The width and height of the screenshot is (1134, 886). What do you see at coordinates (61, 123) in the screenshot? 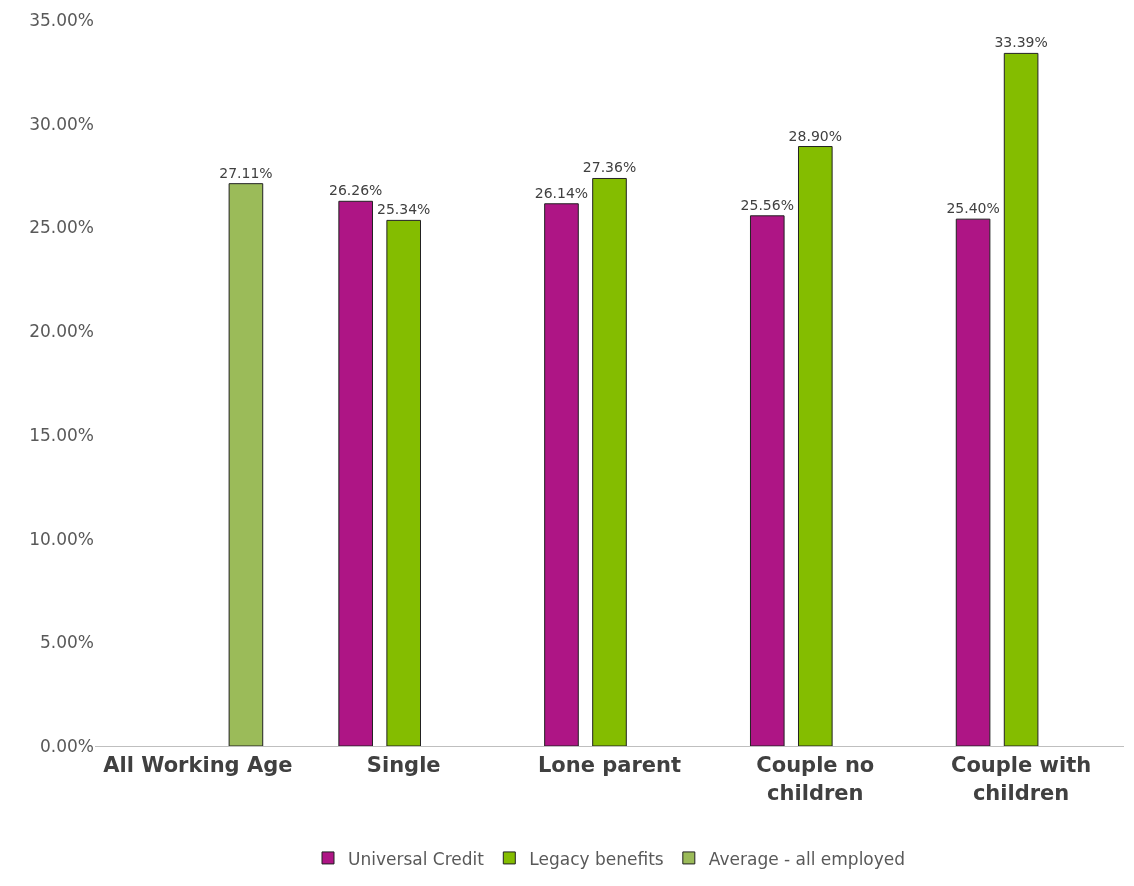
I see `y-tick-label: 30.00%` at bounding box center [61, 123].